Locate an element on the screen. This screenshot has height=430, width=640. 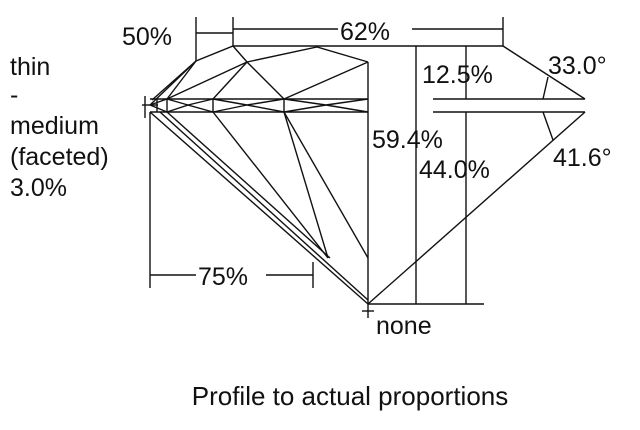
girdle-label: thin - medium (faceted) 3.0% is located at coordinates (59, 127).